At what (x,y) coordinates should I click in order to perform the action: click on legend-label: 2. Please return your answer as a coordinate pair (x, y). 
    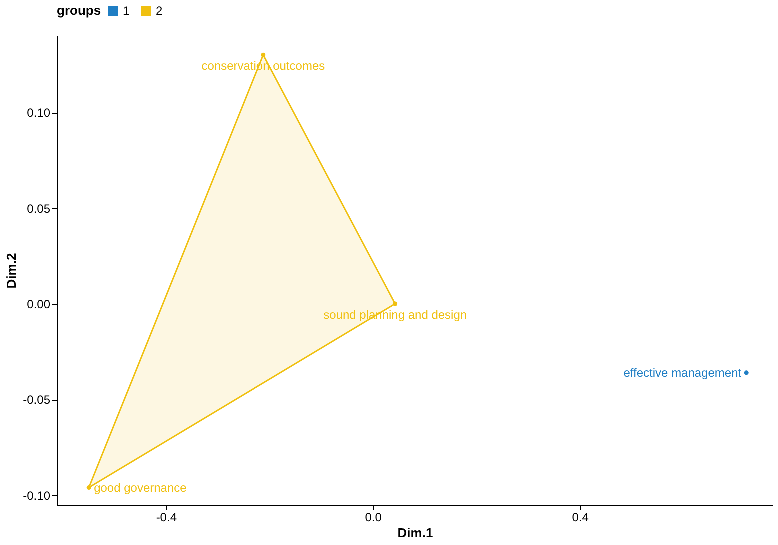
    Looking at the image, I should click on (159, 11).